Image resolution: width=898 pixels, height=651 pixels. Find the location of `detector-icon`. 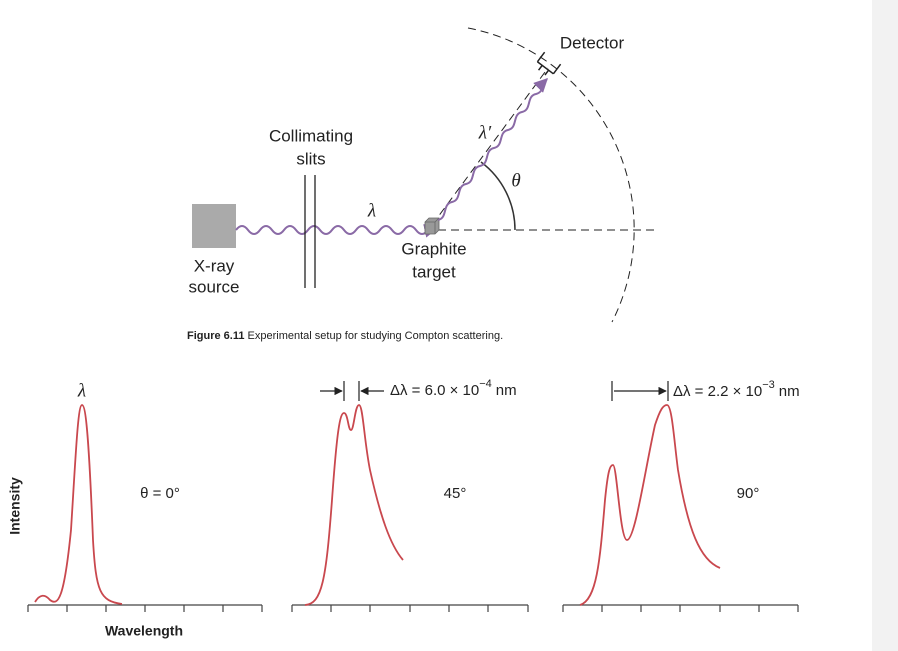

detector-icon is located at coordinates (549, 63).